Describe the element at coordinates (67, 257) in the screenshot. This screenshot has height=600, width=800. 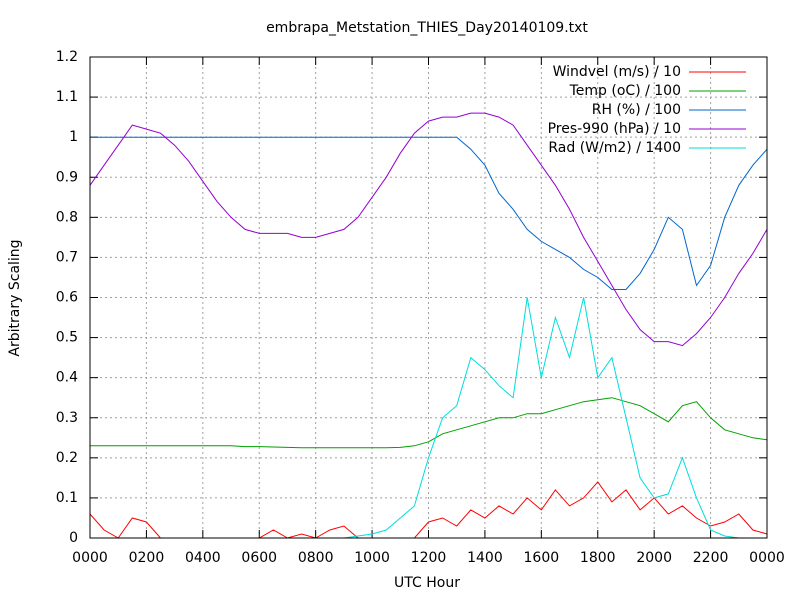
I see `y-tick-label: 0.7` at that location.